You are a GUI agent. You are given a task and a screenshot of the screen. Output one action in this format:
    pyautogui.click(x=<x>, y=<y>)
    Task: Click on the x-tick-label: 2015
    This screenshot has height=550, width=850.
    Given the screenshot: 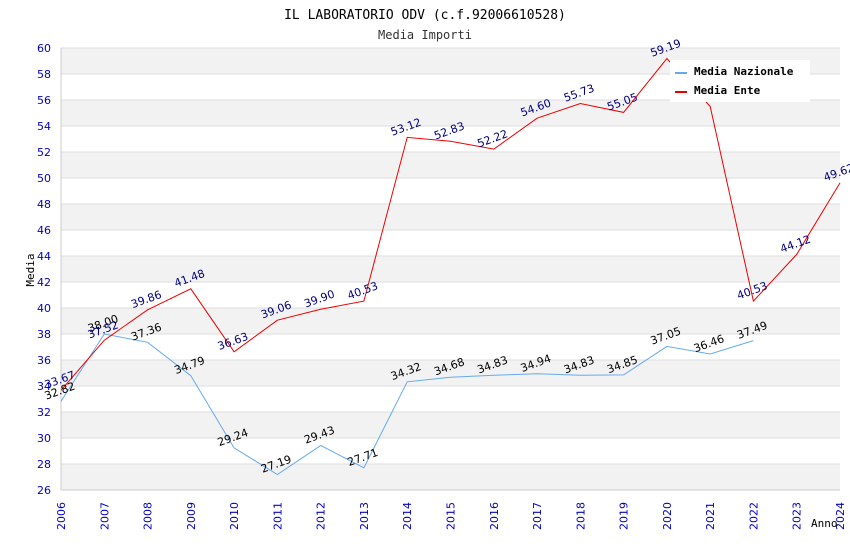 What is the action you would take?
    pyautogui.click(x=451, y=516)
    